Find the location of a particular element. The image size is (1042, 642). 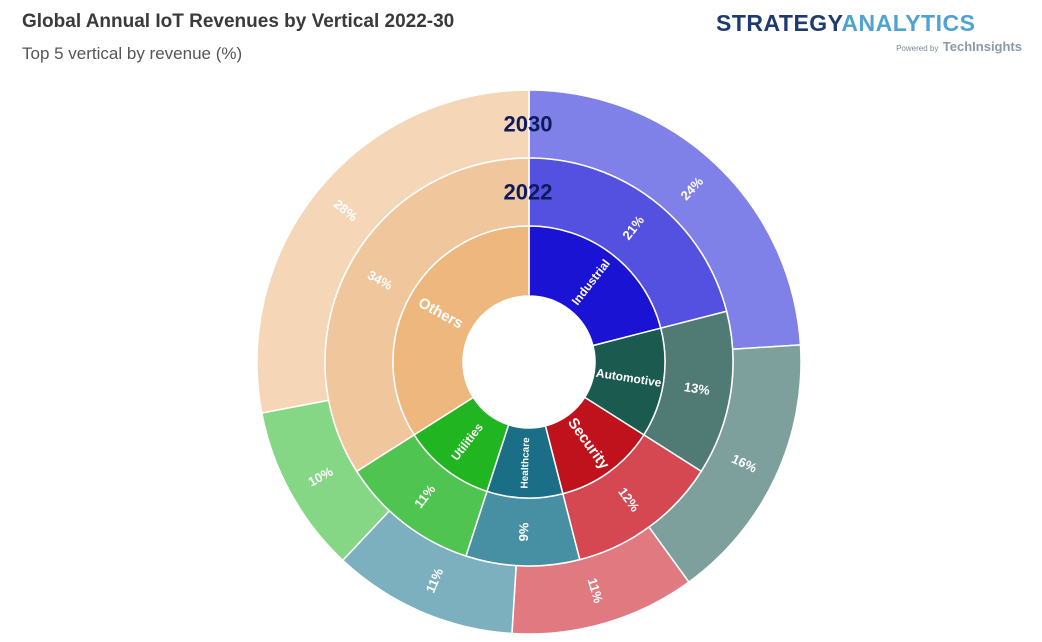

chart-subtitle: Top 5 vertical by revenue (%) is located at coordinates (132, 53).